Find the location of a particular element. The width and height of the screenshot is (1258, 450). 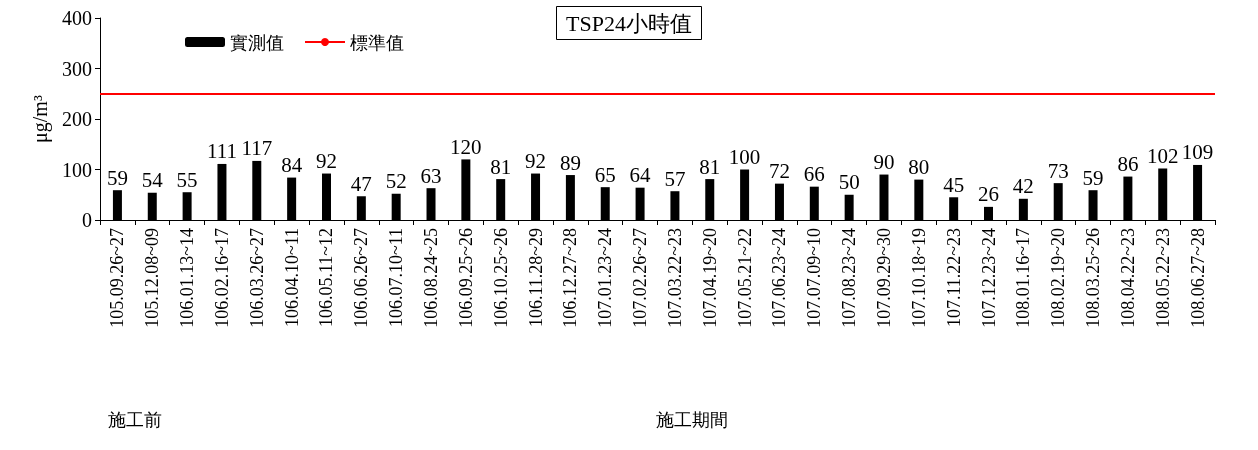

legend-label: 標準值 is located at coordinates (377, 42).